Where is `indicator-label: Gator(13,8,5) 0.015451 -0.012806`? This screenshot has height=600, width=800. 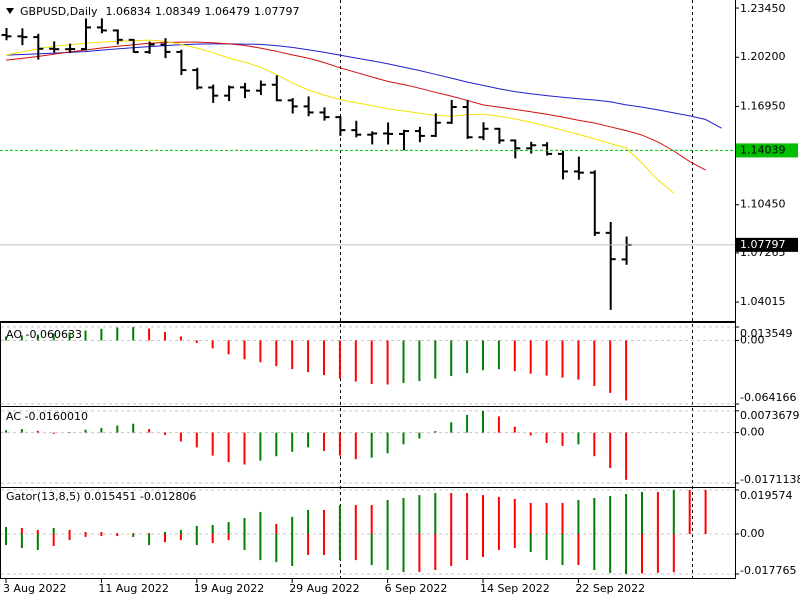
indicator-label: Gator(13,8,5) 0.015451 -0.012806 is located at coordinates (101, 496).